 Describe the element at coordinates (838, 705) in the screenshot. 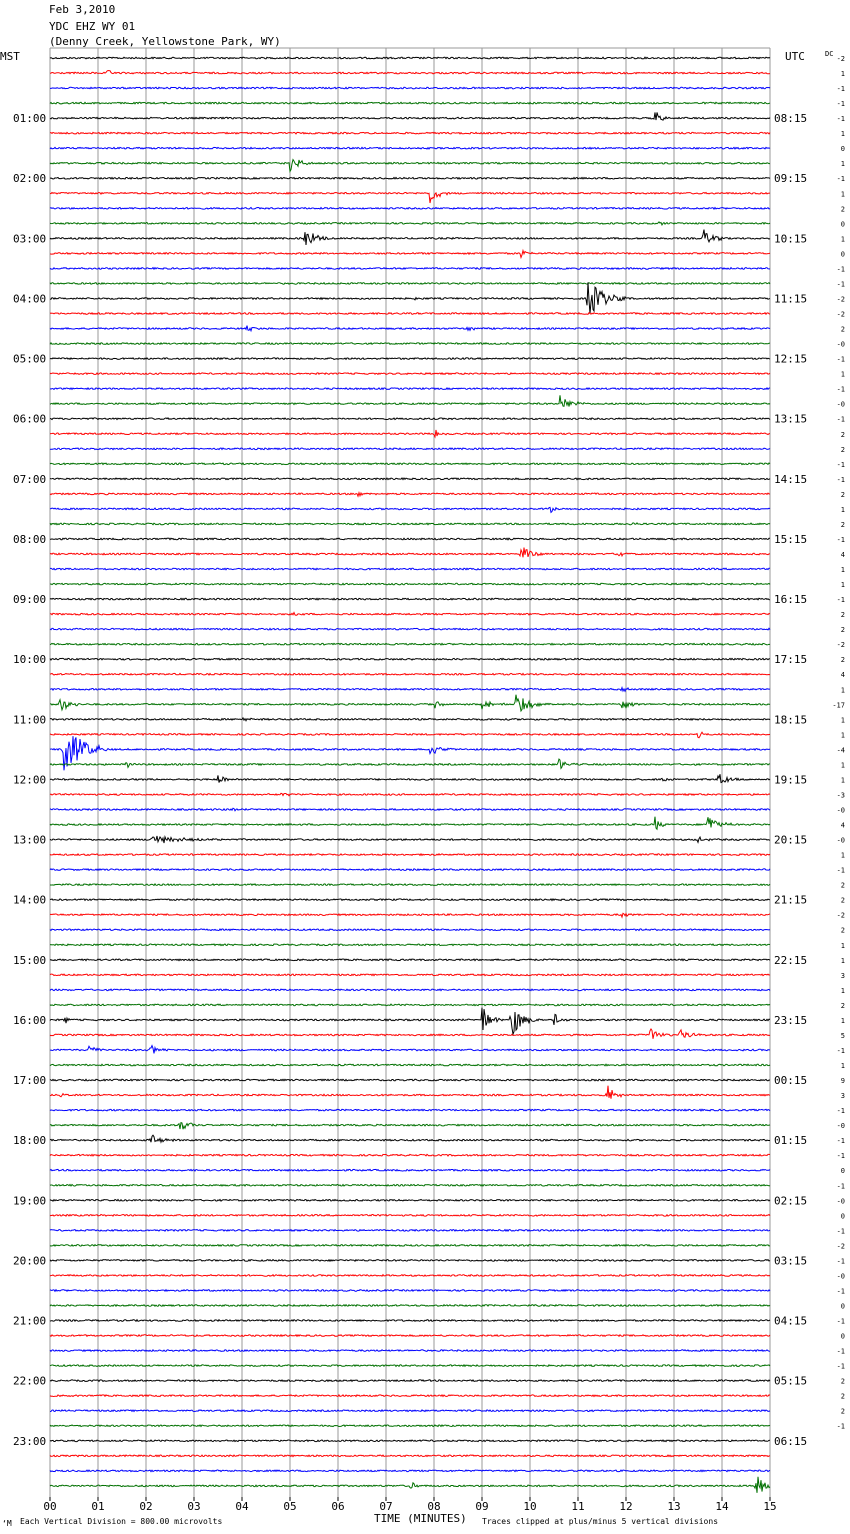

I see `dc-offset-label: -17` at that location.